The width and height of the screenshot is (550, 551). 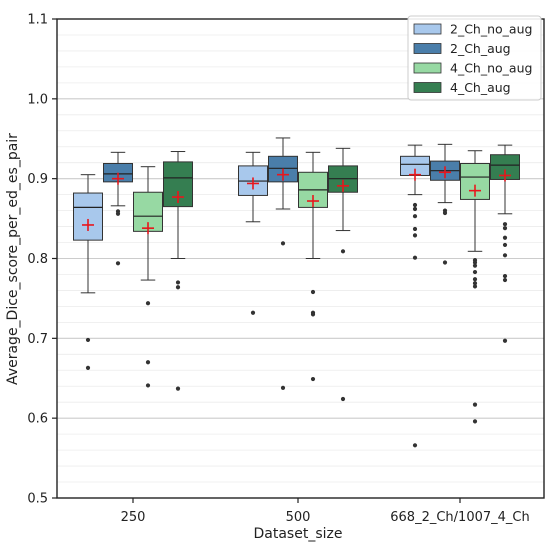 What do you see at coordinates (491, 29) in the screenshot?
I see `legend-label: 2_Ch_no_aug` at bounding box center [491, 29].